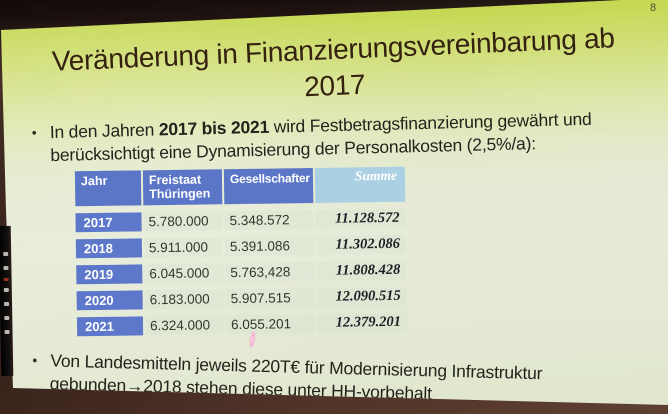 The width and height of the screenshot is (668, 414). Describe the element at coordinates (270, 272) in the screenshot. I see `gesellschafter-value: 5.763,428` at that location.